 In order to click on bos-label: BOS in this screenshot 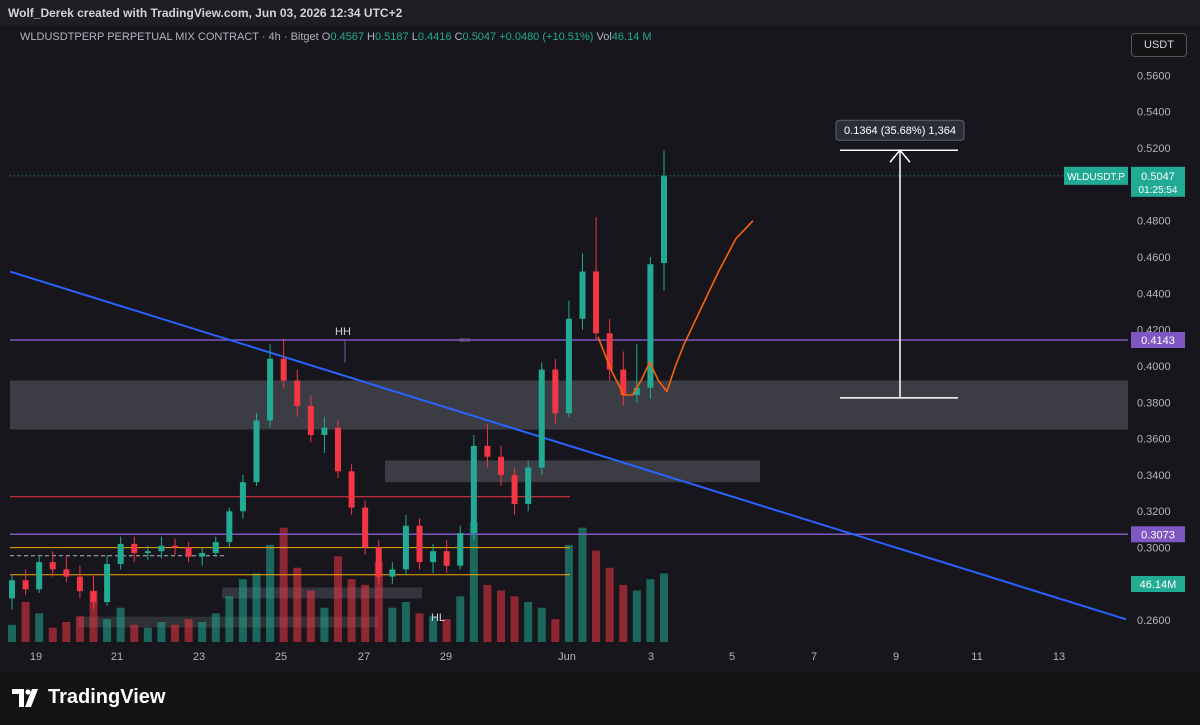, I will do `click(465, 341)`.